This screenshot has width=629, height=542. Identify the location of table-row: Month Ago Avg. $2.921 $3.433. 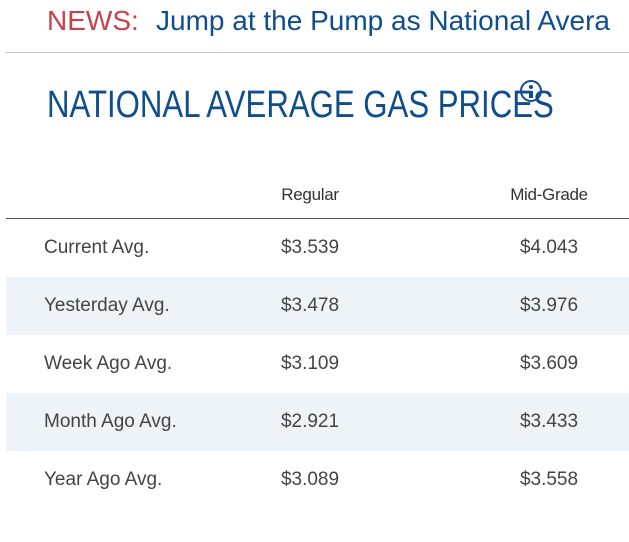
(317, 422).